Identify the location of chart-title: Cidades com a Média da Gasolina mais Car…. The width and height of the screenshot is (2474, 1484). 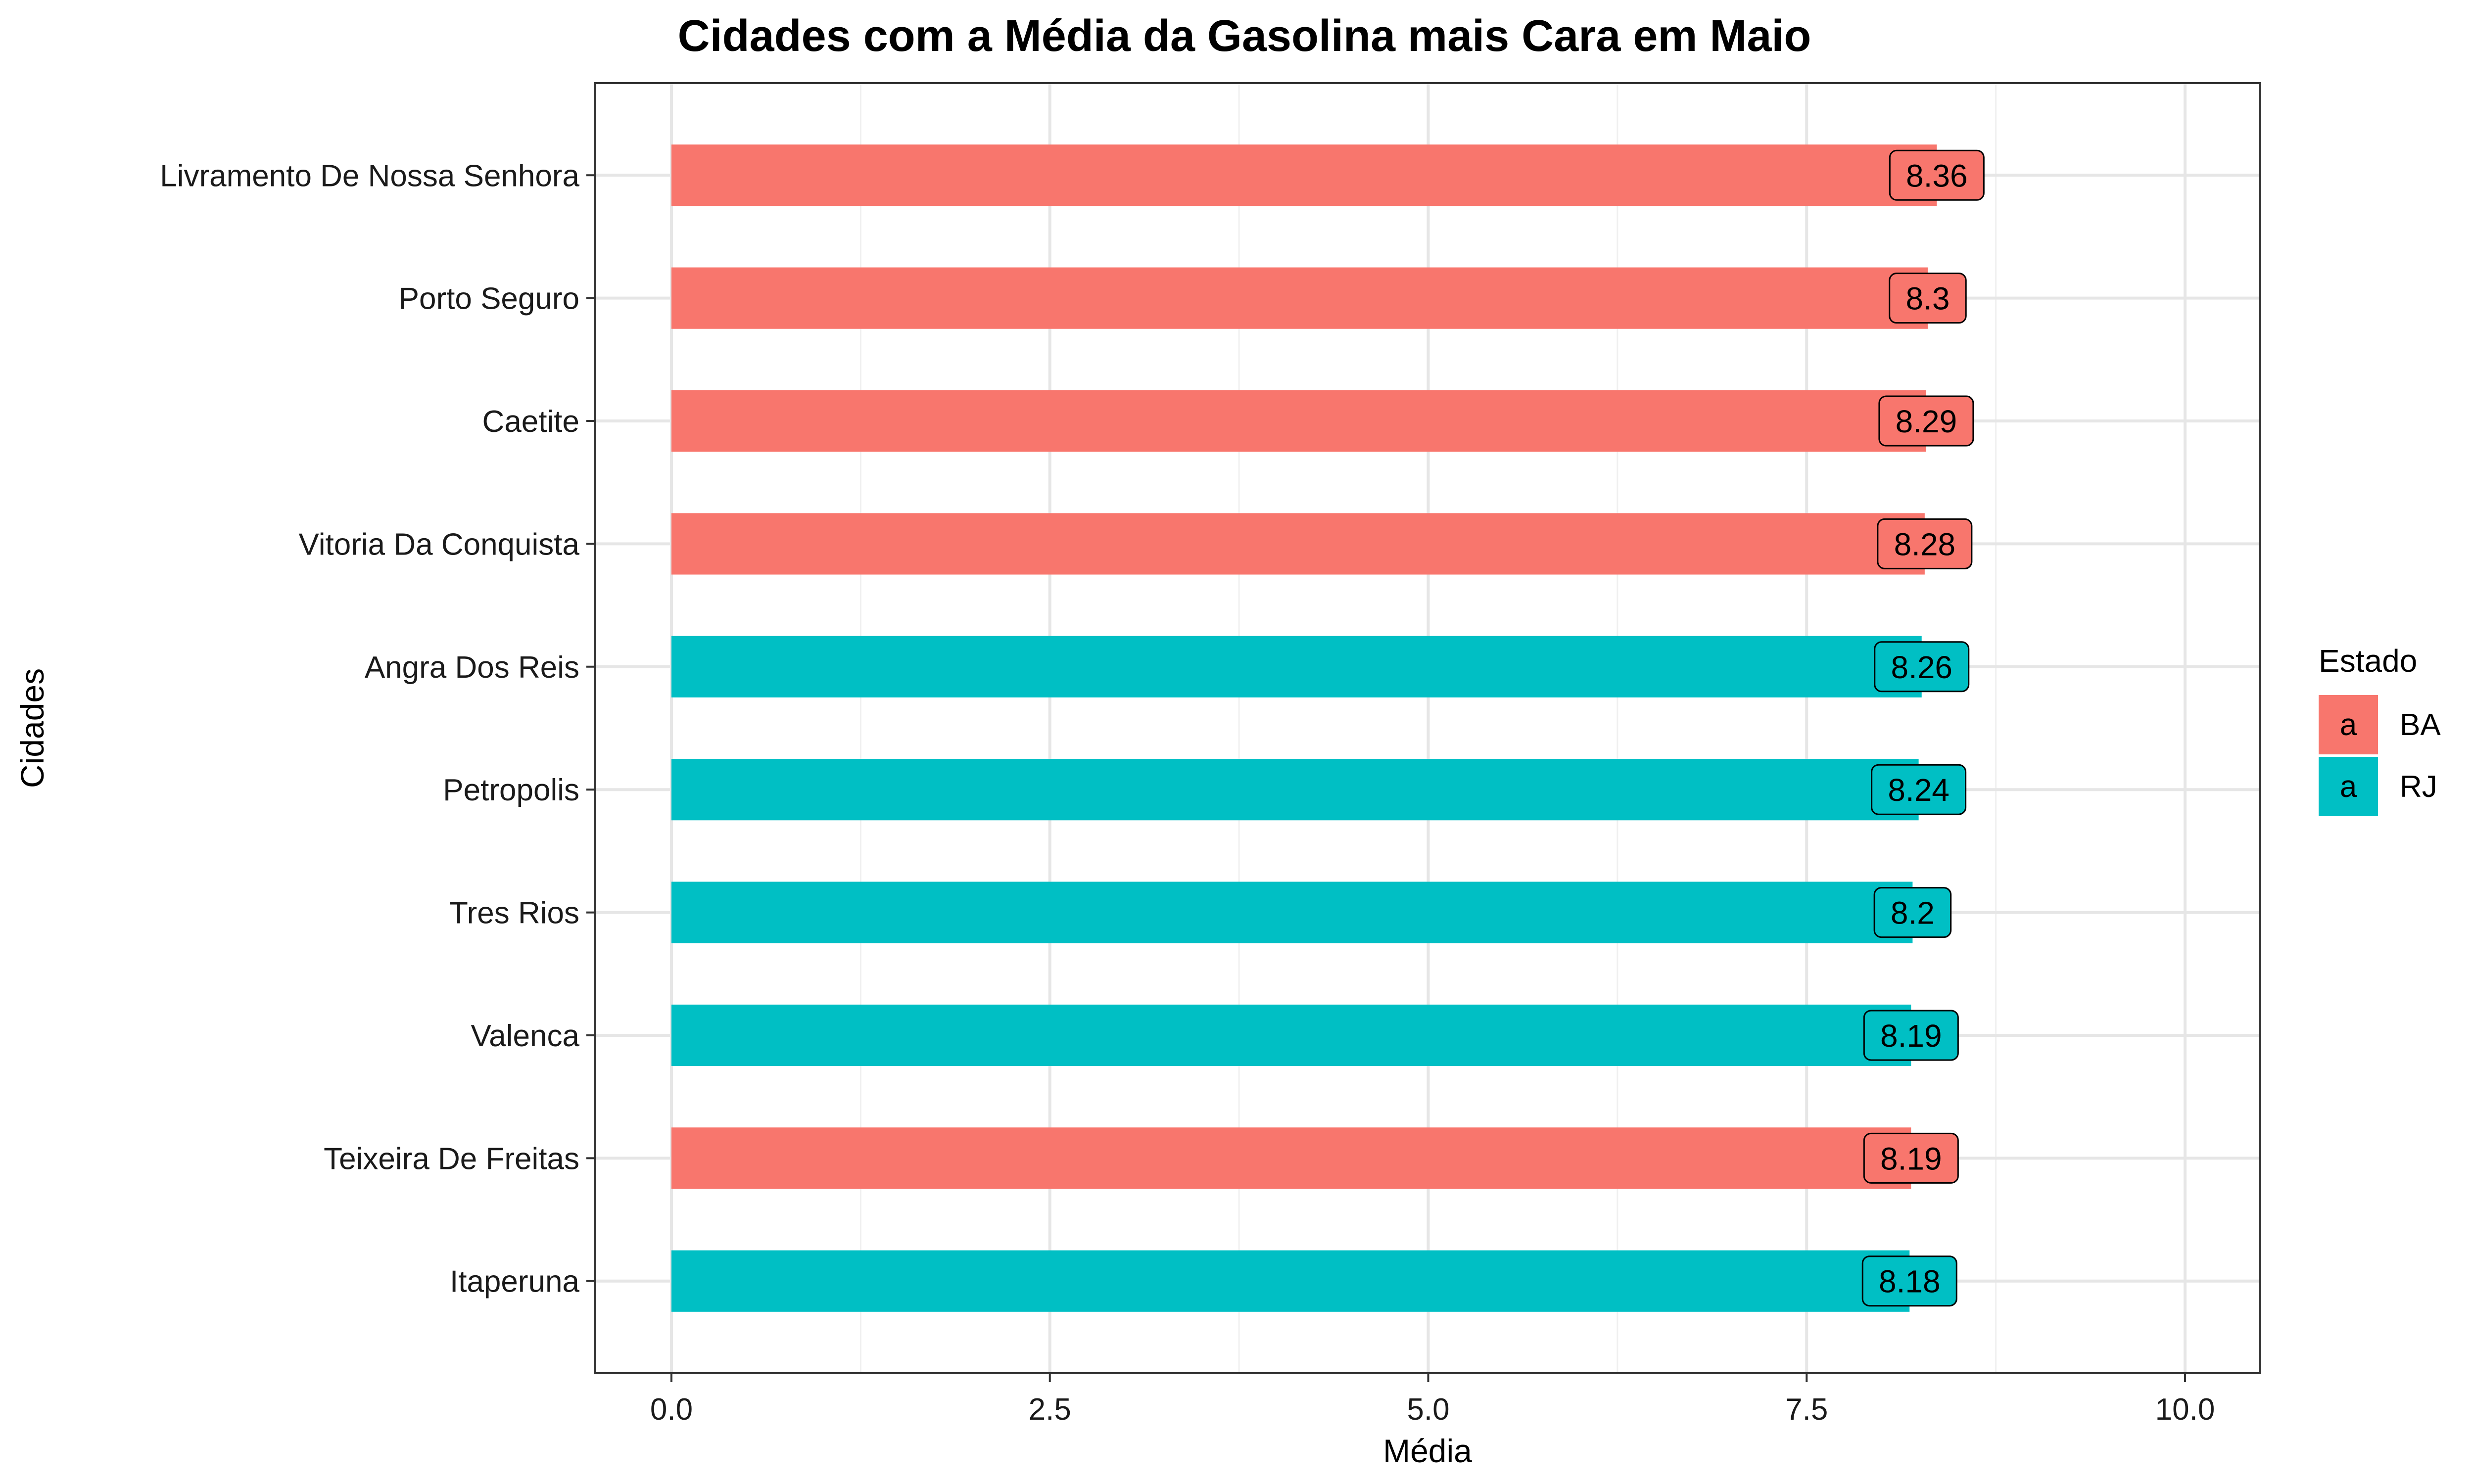
(1245, 36).